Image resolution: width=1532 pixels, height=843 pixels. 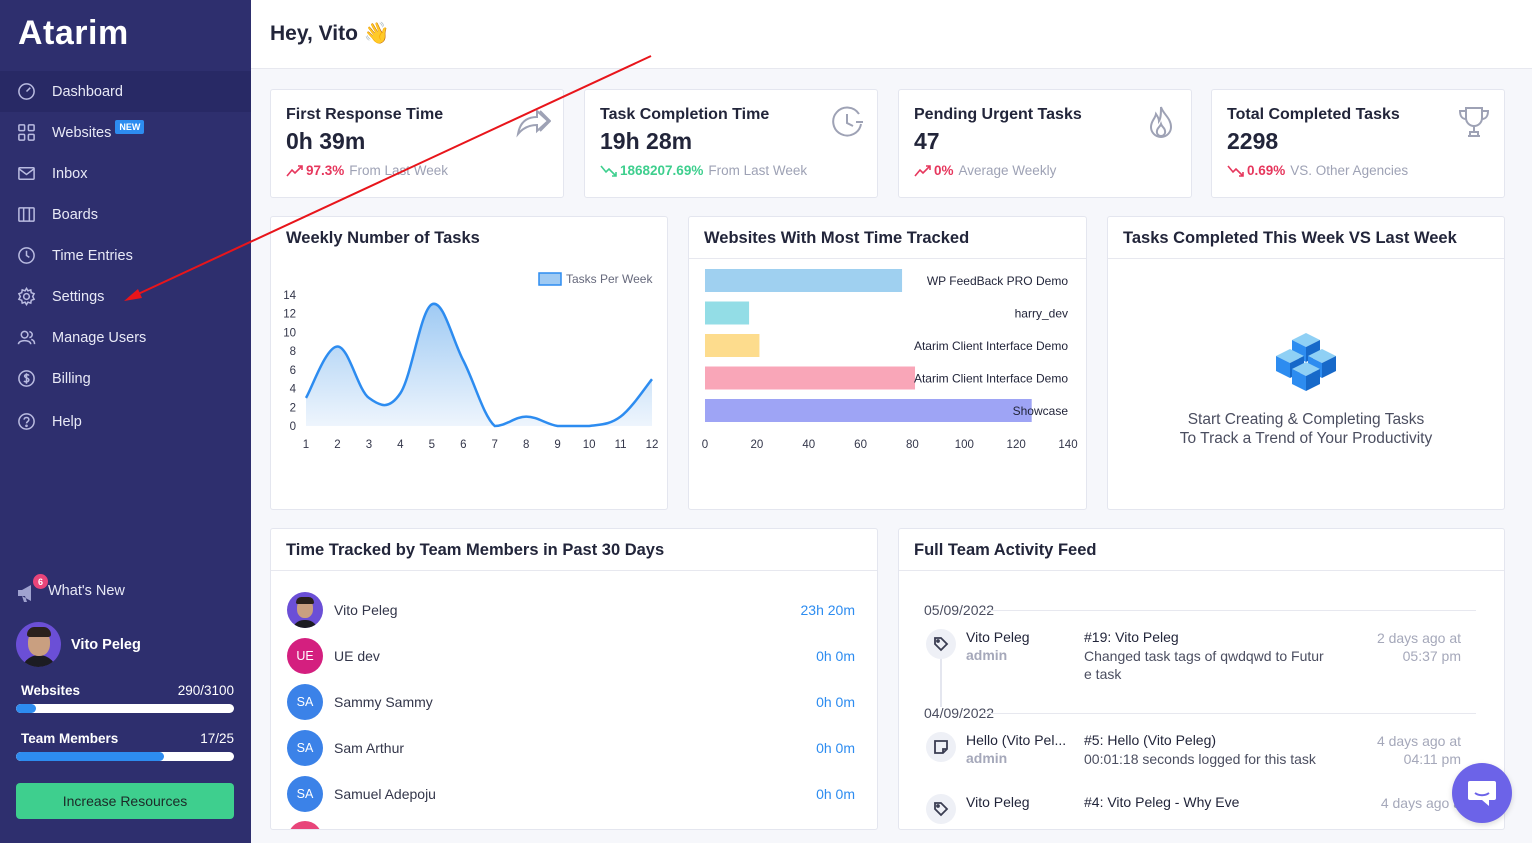 What do you see at coordinates (293, 390) in the screenshot?
I see `y-tick-label: 4` at bounding box center [293, 390].